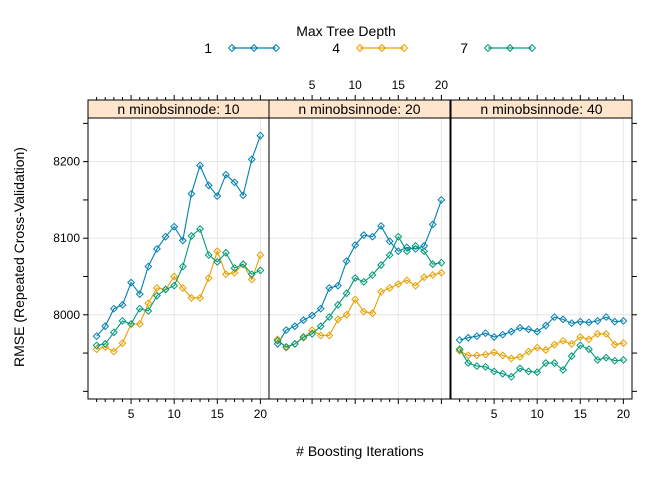  I want to click on x-tick-label-top: 5, so click(312, 85).